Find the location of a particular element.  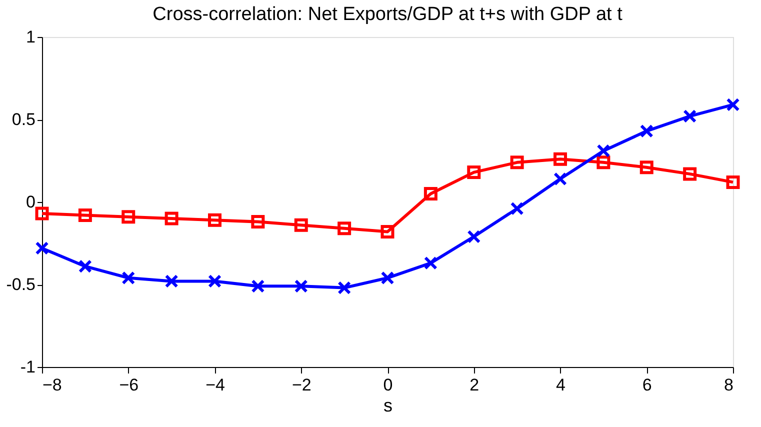

x-axis-title: s is located at coordinates (388, 406).